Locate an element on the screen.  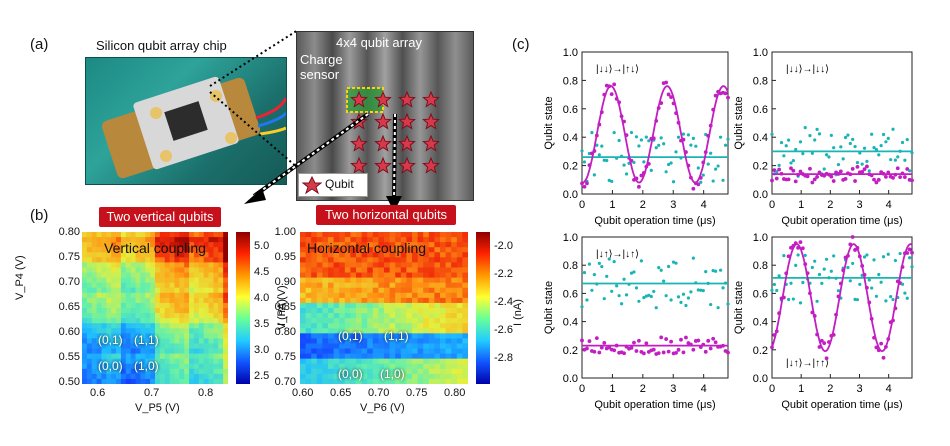
charge-state-label: (1,0) is located at coordinates (146, 366).